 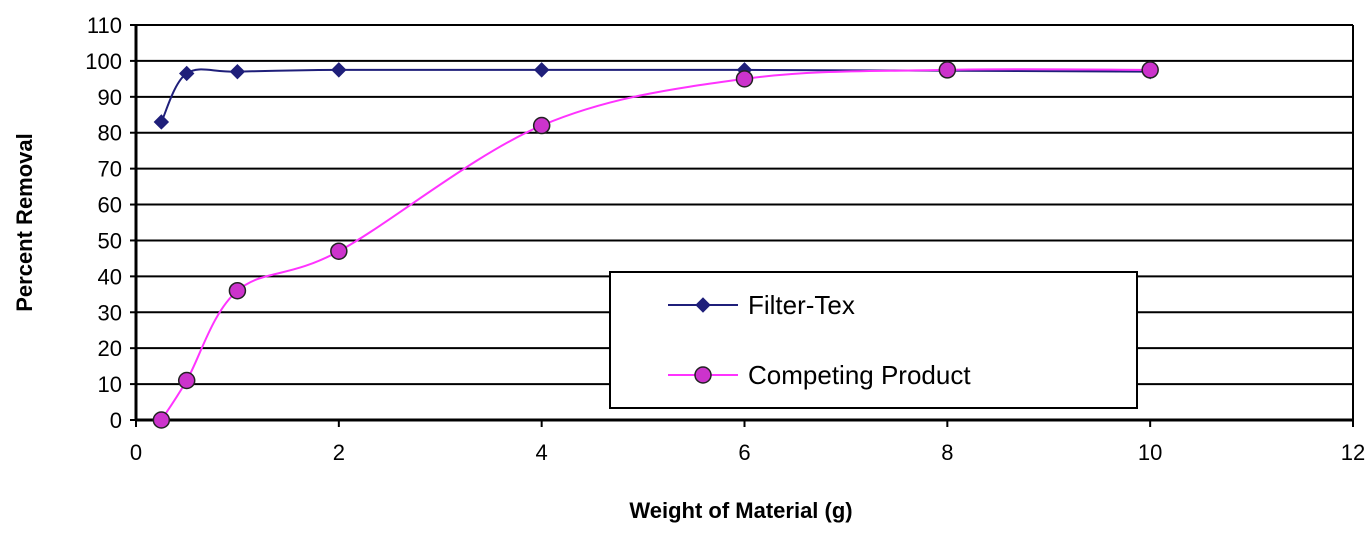 I want to click on y-tick-label-50: 50, so click(x=110, y=240).